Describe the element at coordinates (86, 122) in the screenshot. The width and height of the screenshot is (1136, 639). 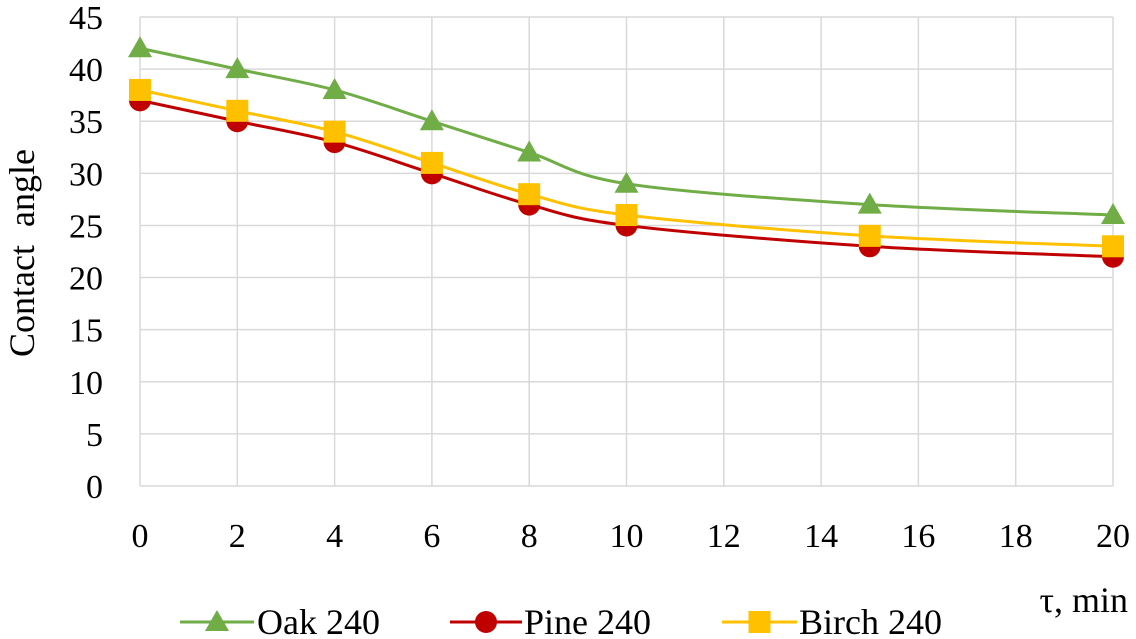
I see `y-tick-label: 35` at that location.